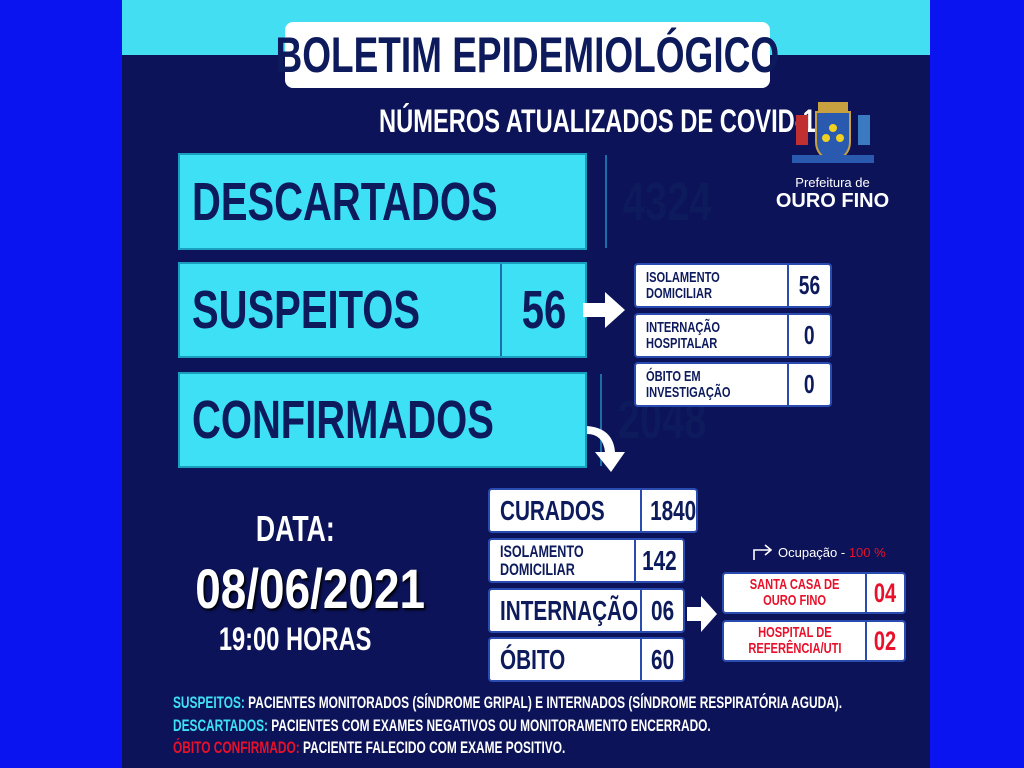  What do you see at coordinates (733, 384) in the screenshot?
I see `suspect-row: ÓBITO EM INVESTIGAÇÃO 0` at bounding box center [733, 384].